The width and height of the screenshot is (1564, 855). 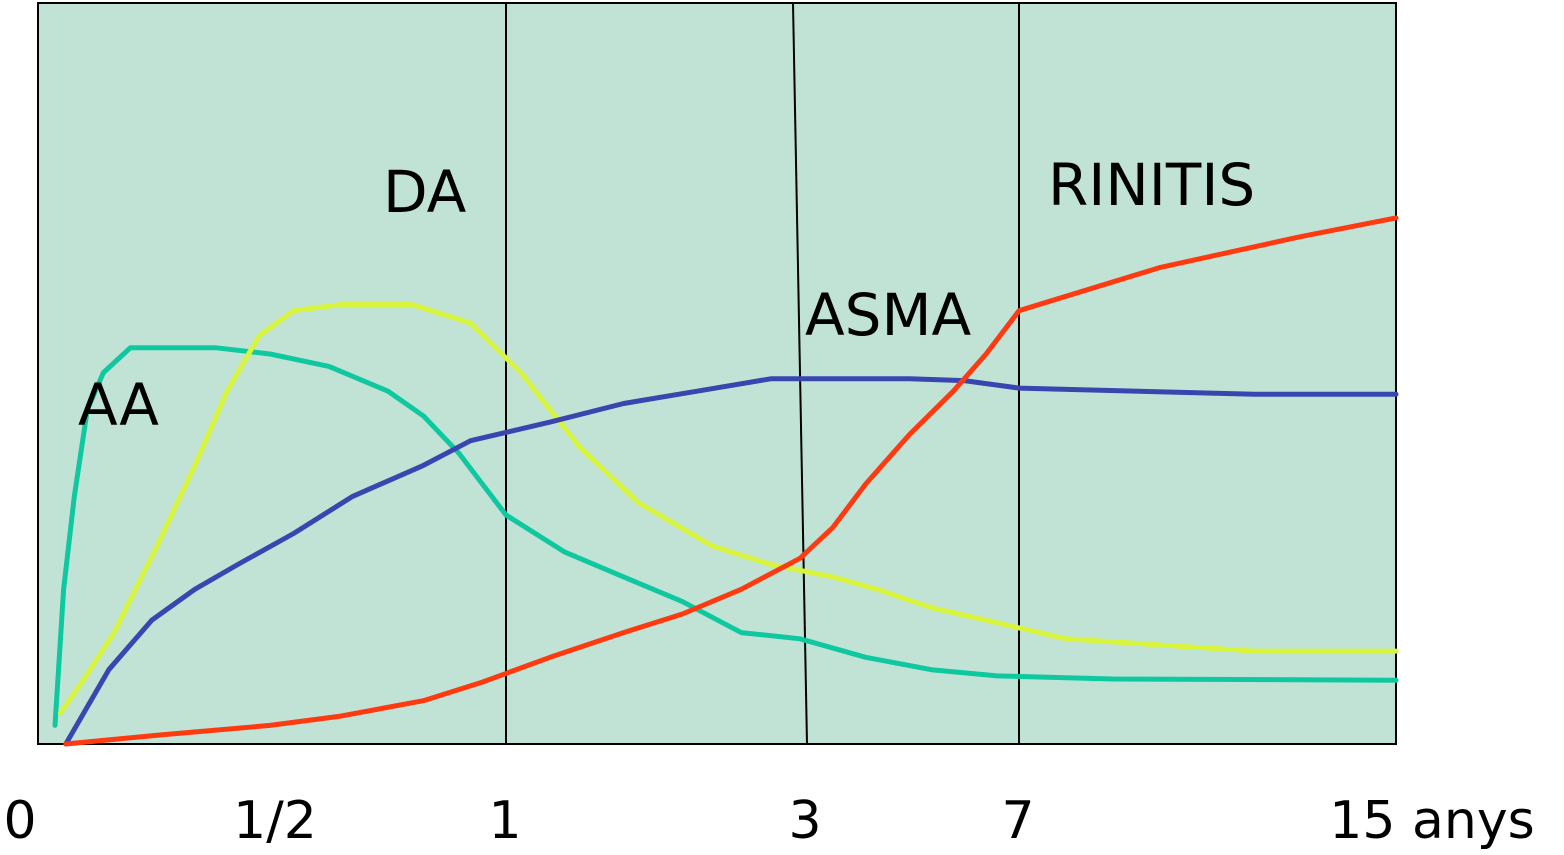 I want to click on series-label-rinitis: RINITIS, so click(x=1151, y=185).